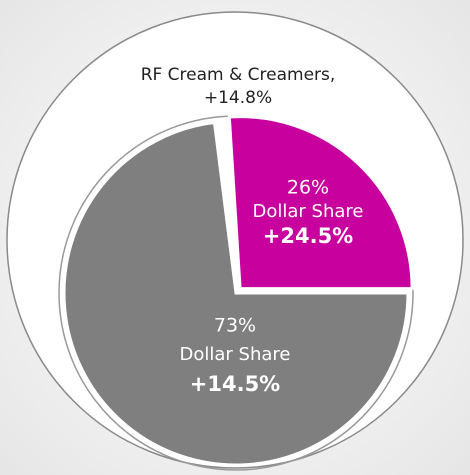 The image size is (470, 475). I want to click on outer-label: RF Cream & Creamers,, so click(238, 75).